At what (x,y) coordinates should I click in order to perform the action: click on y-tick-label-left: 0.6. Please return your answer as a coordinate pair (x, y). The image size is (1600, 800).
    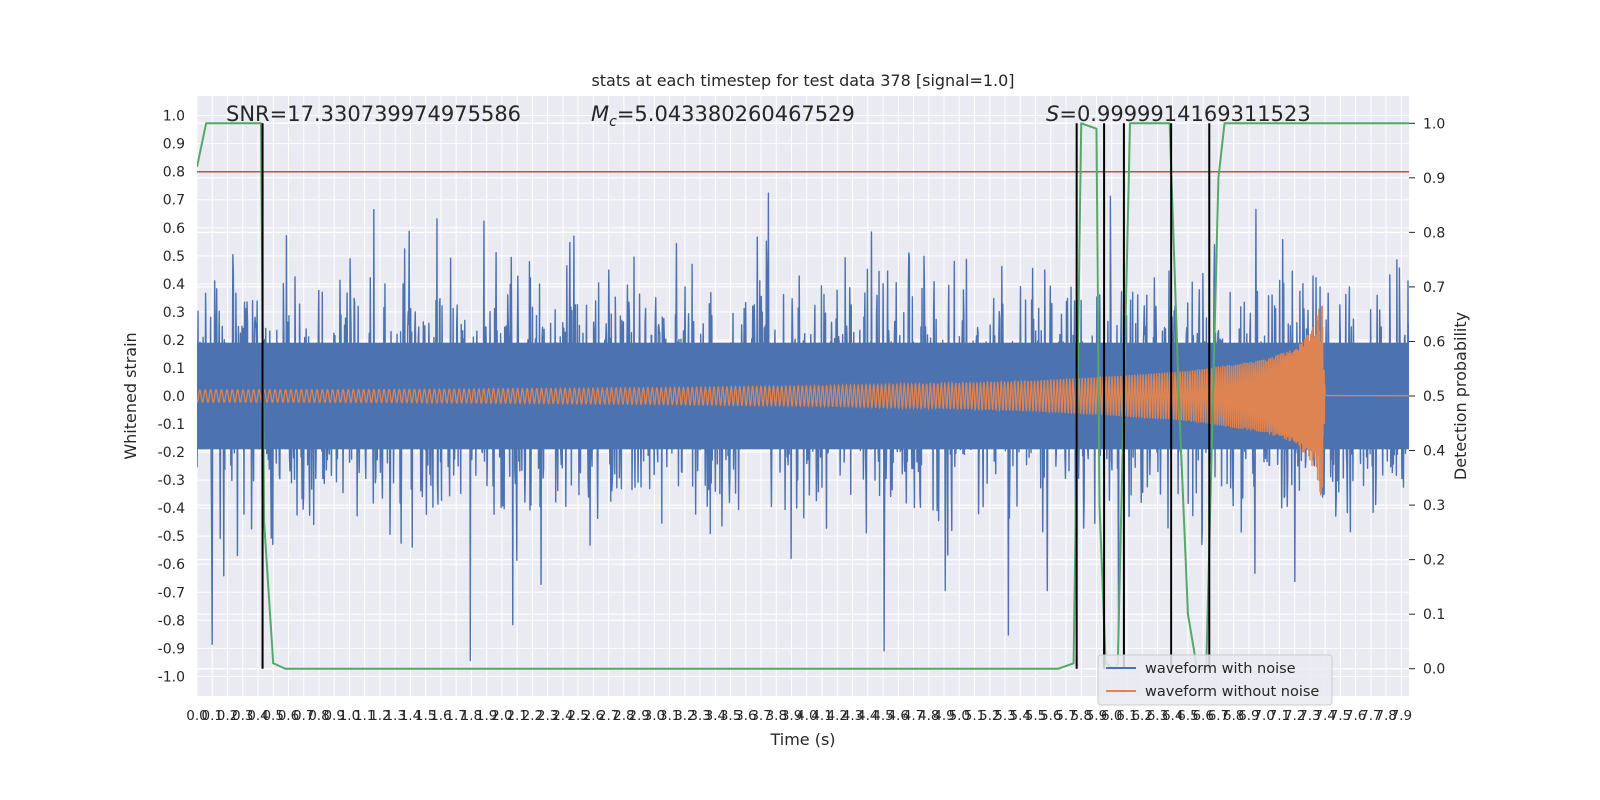
    Looking at the image, I should click on (174, 229).